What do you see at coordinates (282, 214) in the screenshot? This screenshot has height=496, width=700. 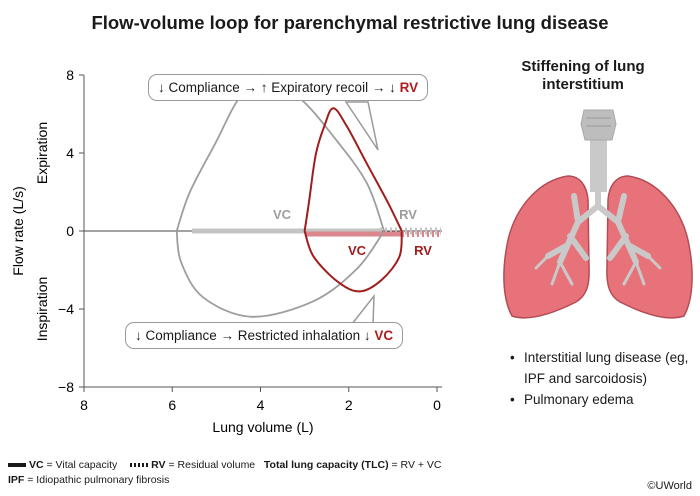 I see `vc-normal-label: VC` at bounding box center [282, 214].